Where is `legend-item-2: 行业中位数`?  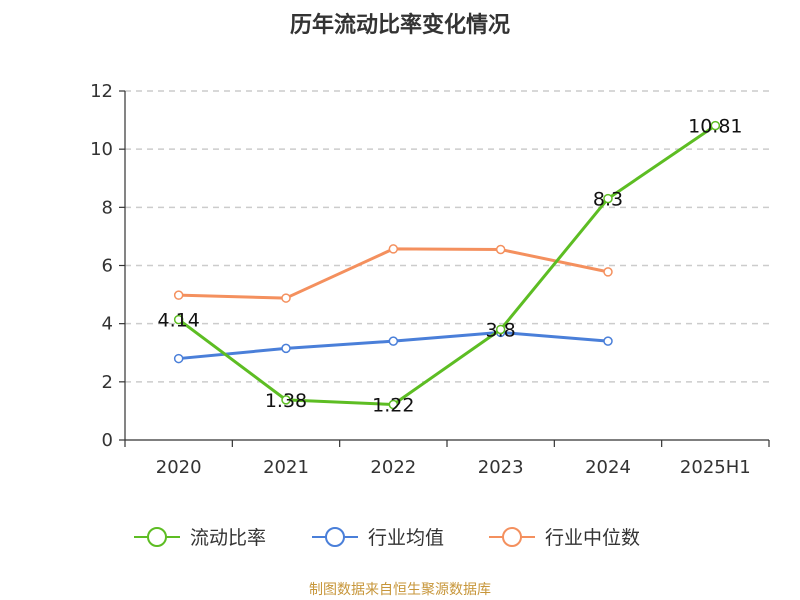 legend-item-2: 行业中位数 is located at coordinates (564, 538).